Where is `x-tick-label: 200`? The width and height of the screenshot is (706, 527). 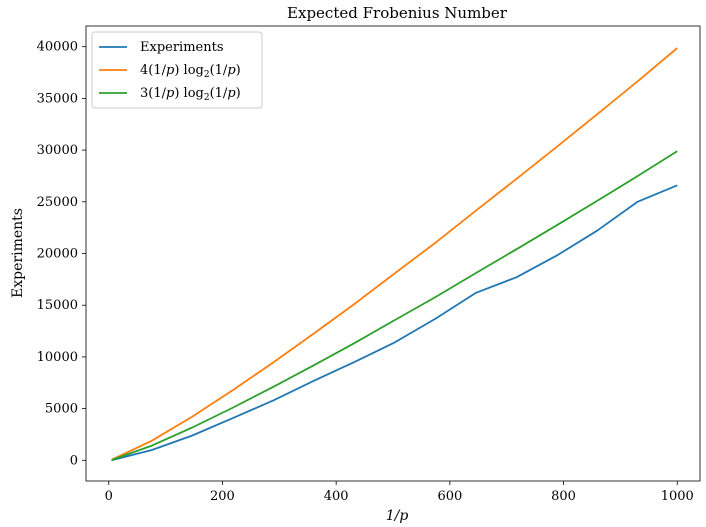 x-tick-label: 200 is located at coordinates (222, 496).